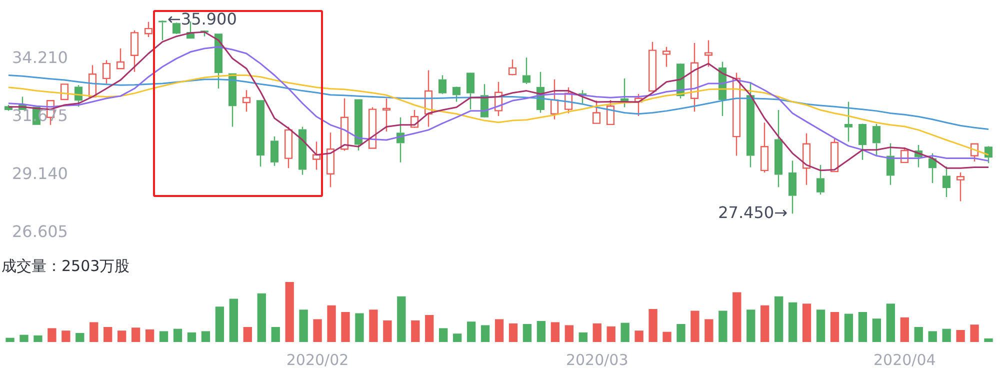 This screenshot has width=1000, height=380. I want to click on x-tick-label: 2020/03, so click(597, 359).